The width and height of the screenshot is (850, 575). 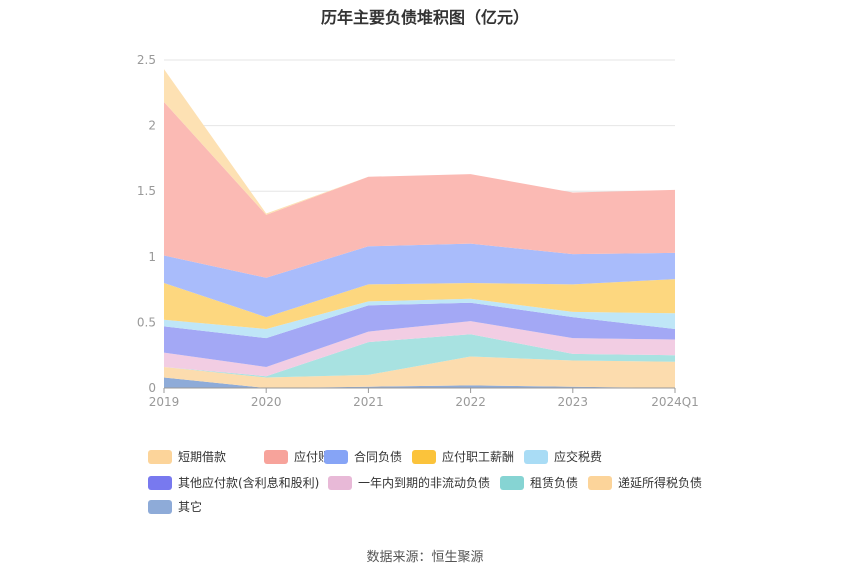 I want to click on legend-label: 应付职工薪酬, so click(x=478, y=457).